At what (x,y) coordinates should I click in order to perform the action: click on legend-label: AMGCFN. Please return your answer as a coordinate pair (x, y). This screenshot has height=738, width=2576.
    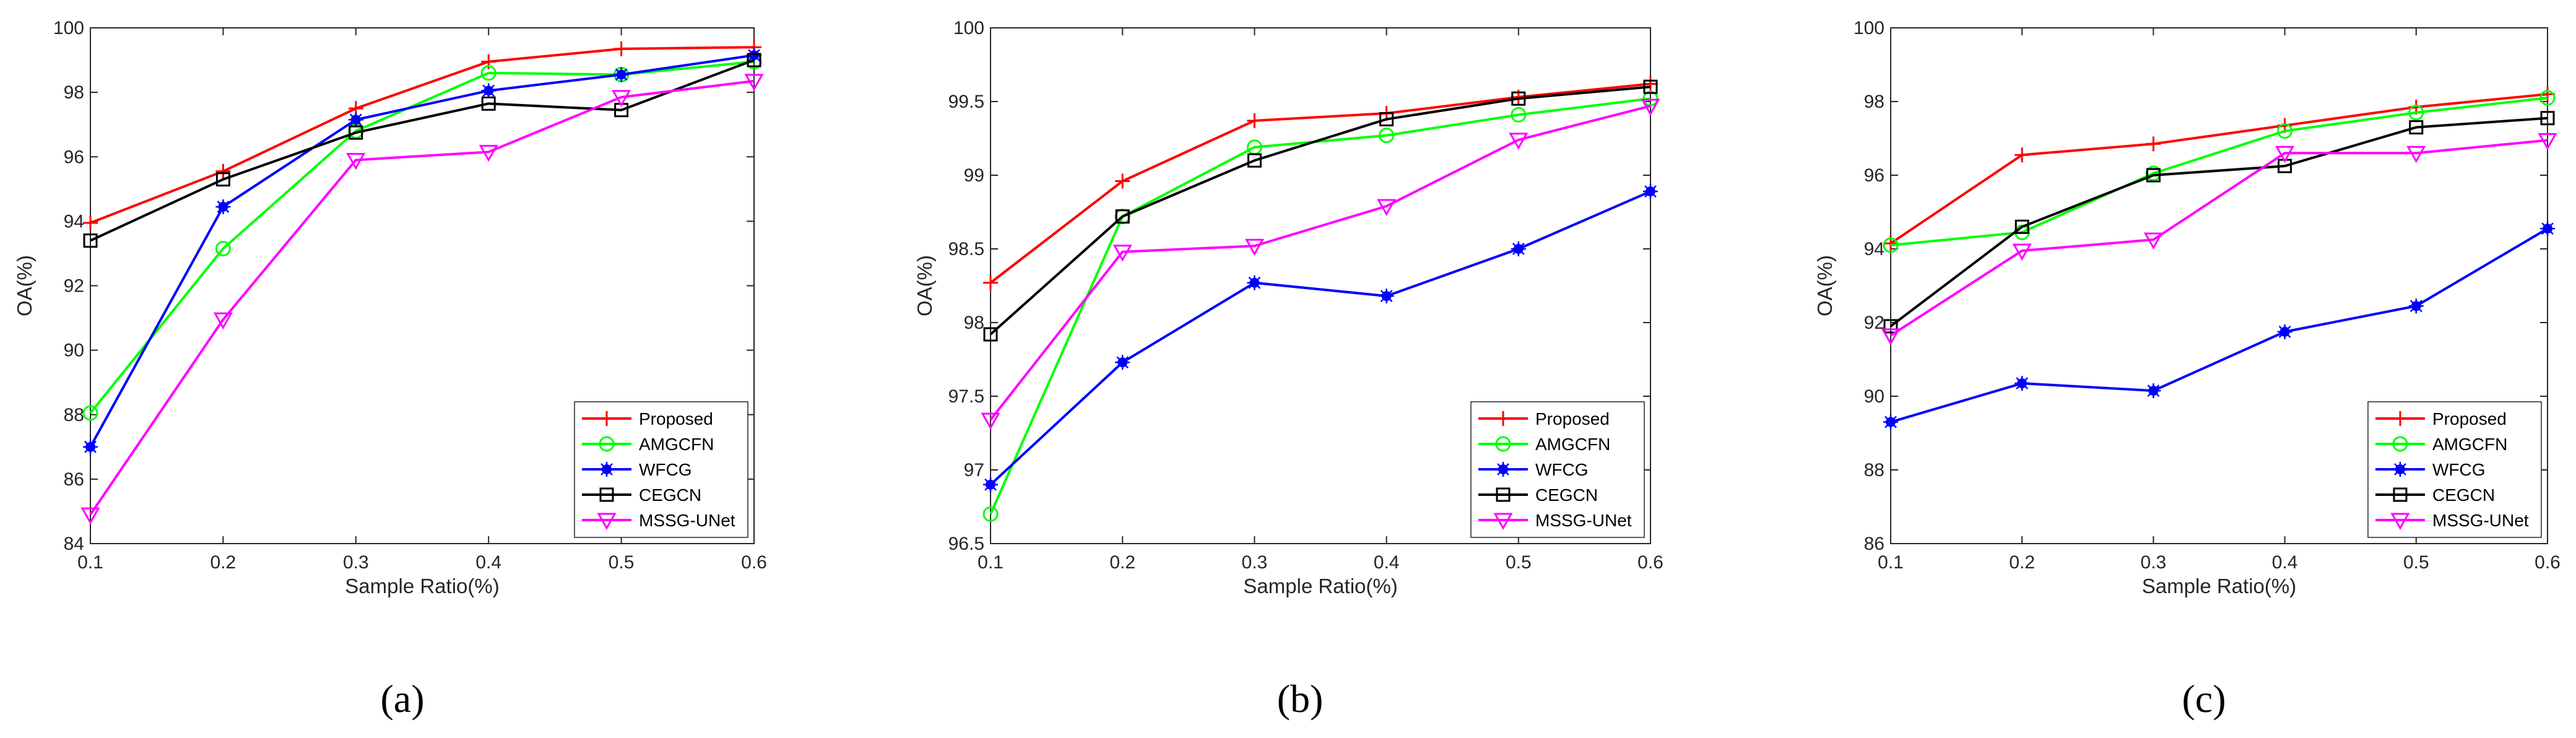
    Looking at the image, I should click on (676, 444).